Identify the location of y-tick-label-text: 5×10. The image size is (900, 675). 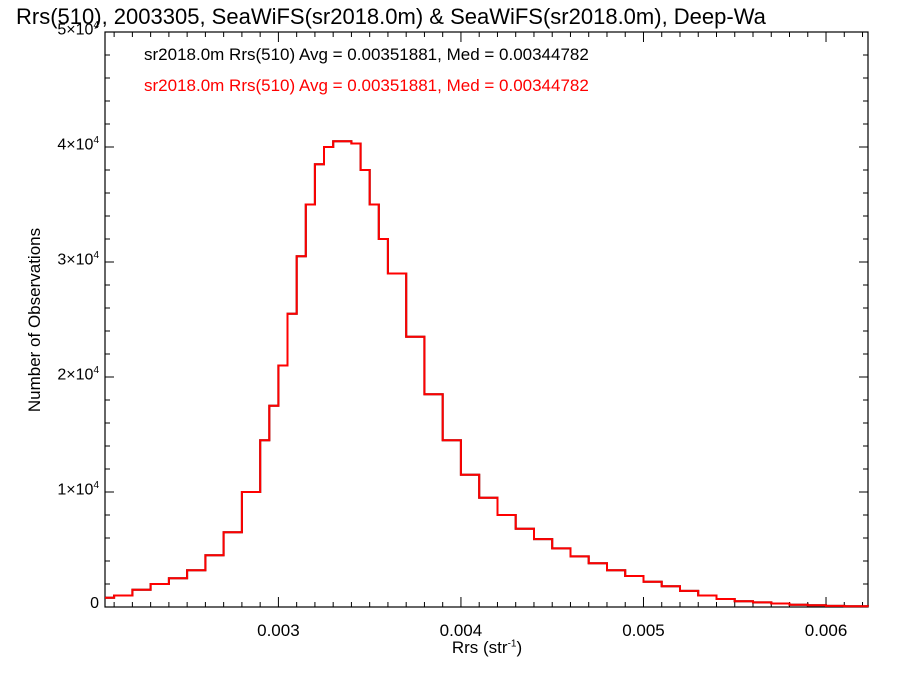
(75, 30).